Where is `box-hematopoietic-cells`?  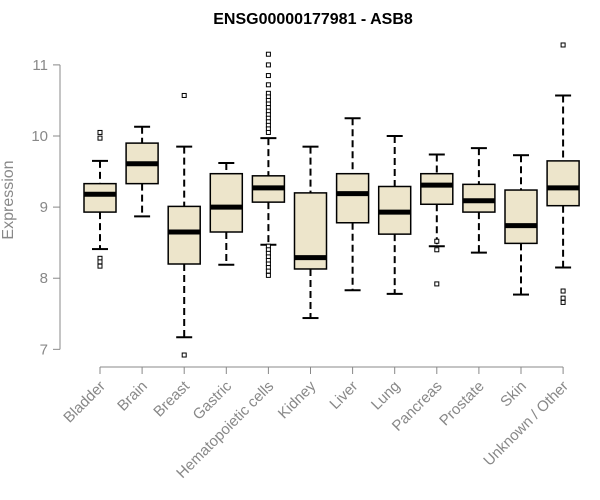 box-hematopoietic-cells is located at coordinates (268, 164).